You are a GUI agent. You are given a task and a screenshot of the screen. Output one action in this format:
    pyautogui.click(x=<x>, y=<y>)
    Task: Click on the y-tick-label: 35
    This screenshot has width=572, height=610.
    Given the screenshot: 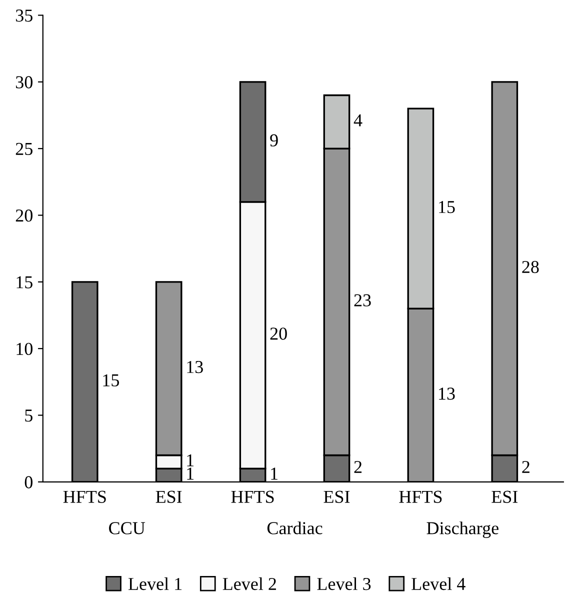 What is the action you would take?
    pyautogui.click(x=24, y=16)
    